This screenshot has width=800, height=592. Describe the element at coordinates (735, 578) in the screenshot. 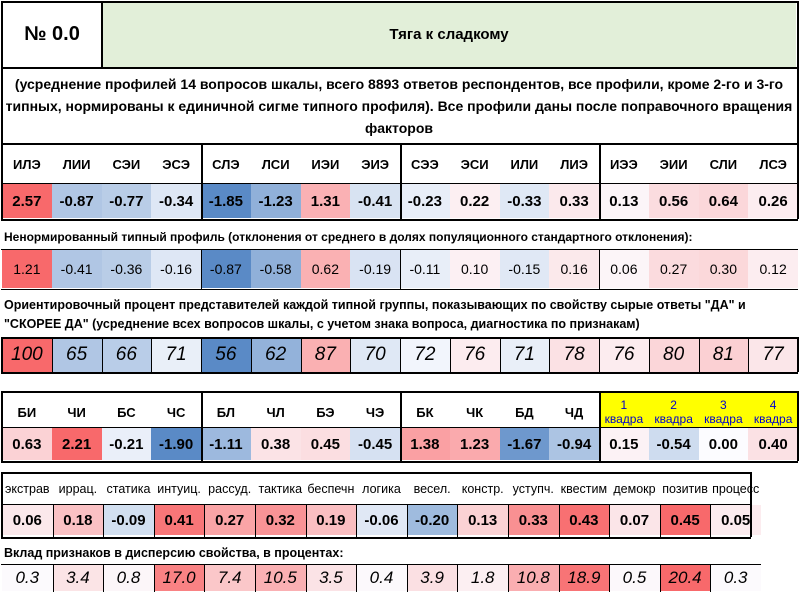

I see `contribution-value: 0.3` at that location.